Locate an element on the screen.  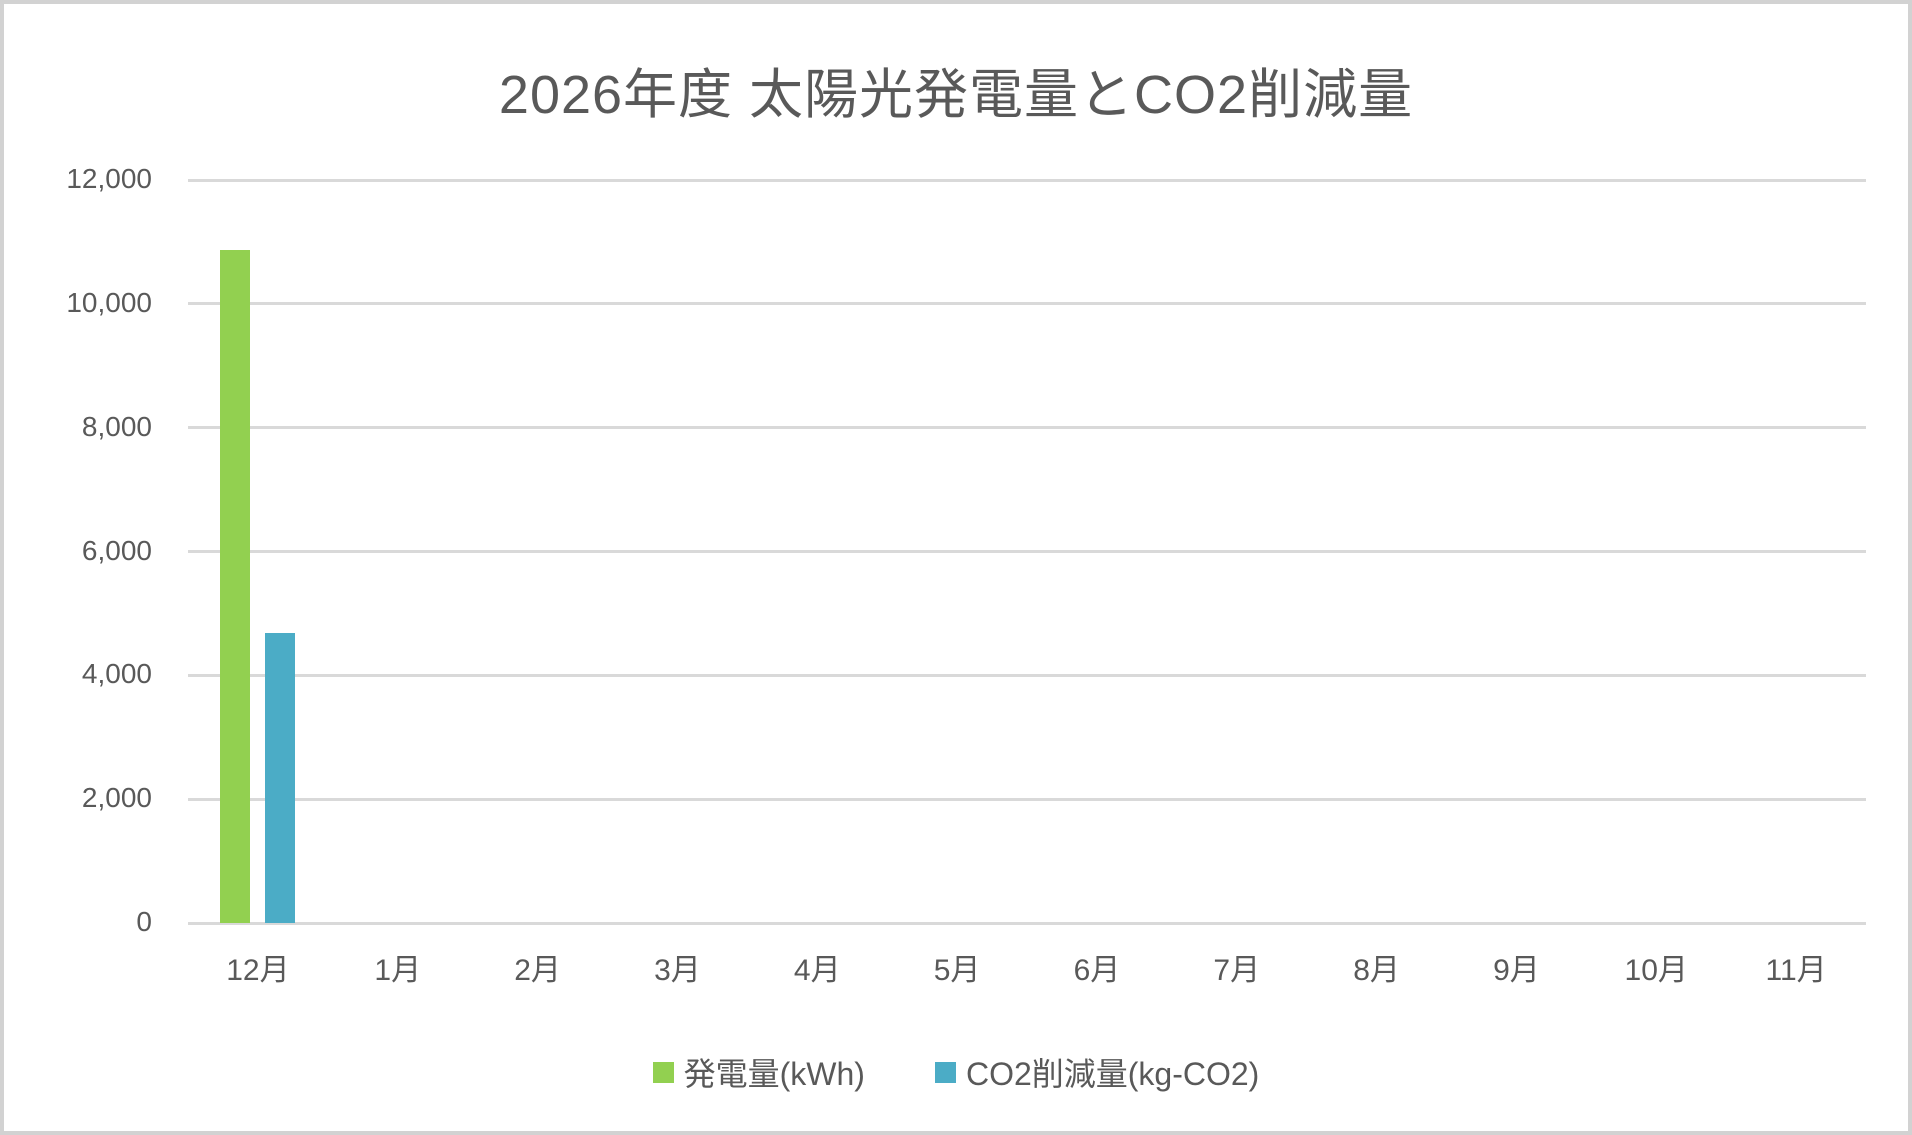
x-axis-tick-label: 4月 is located at coordinates (817, 970).